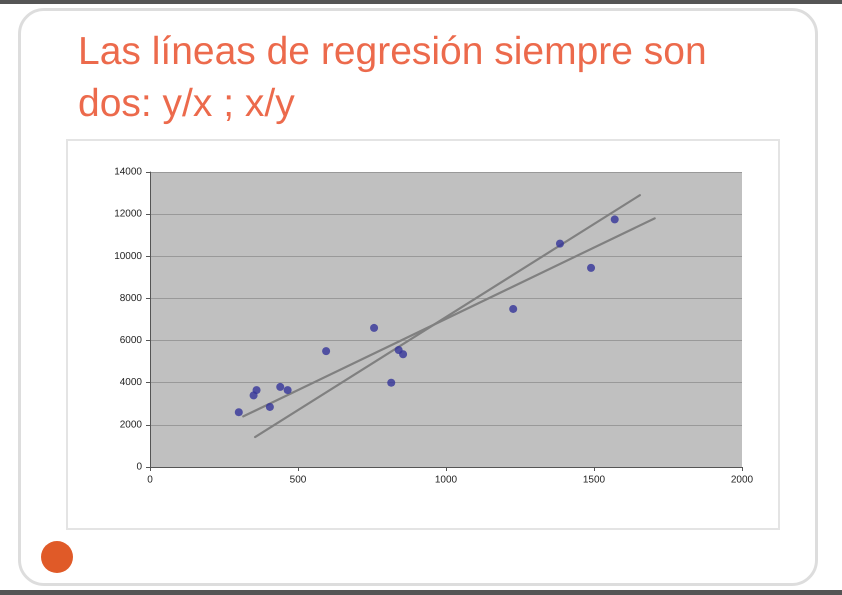 Image resolution: width=842 pixels, height=595 pixels. What do you see at coordinates (298, 480) in the screenshot?
I see `x-tick-label: 500` at bounding box center [298, 480].